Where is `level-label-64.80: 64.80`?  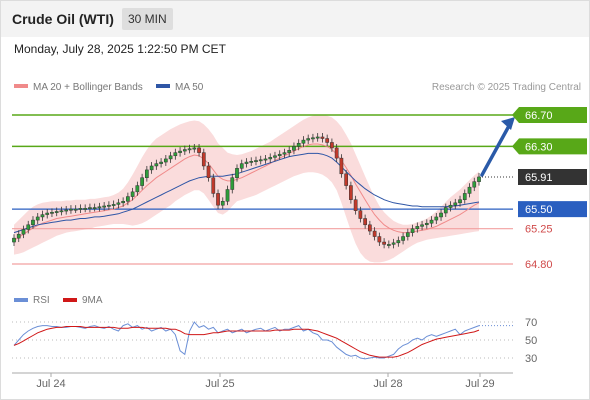 level-label-64.80: 64.80 is located at coordinates (539, 265).